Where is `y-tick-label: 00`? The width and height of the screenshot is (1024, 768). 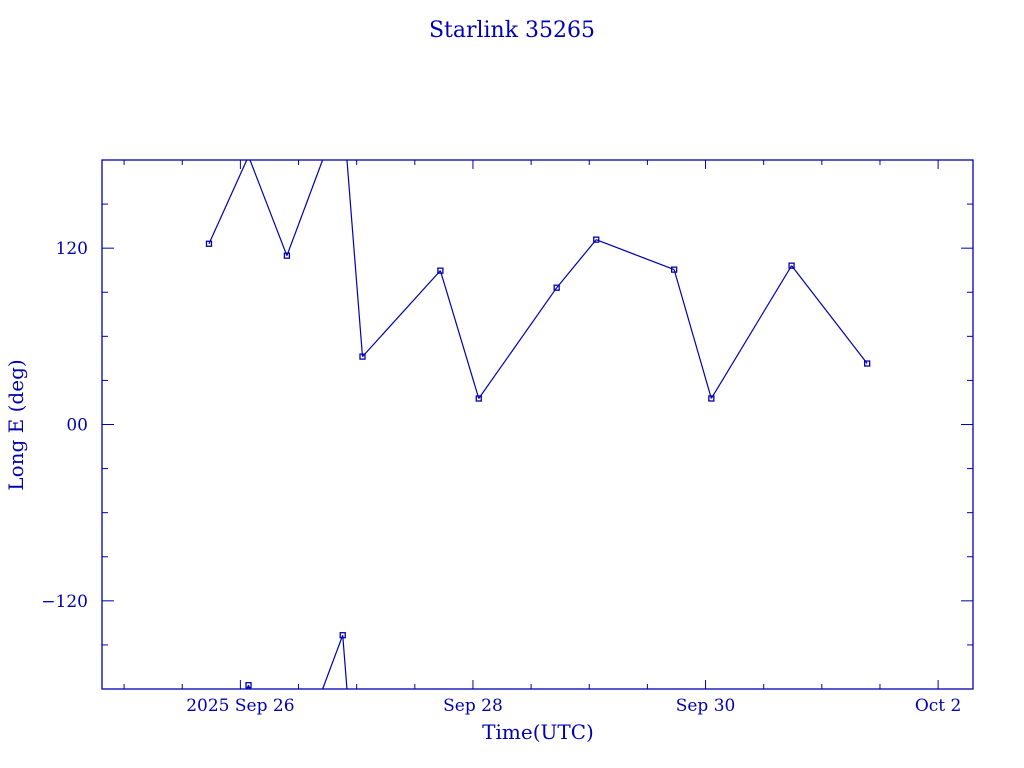 y-tick-label: 00 is located at coordinates (77, 426).